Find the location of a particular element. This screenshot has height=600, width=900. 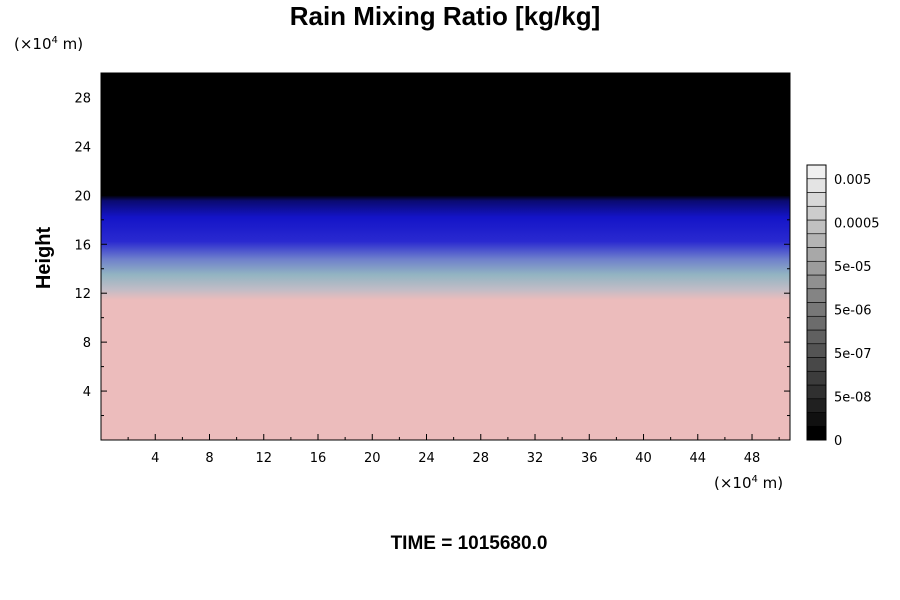

y-tick-label: 28 is located at coordinates (82, 98).